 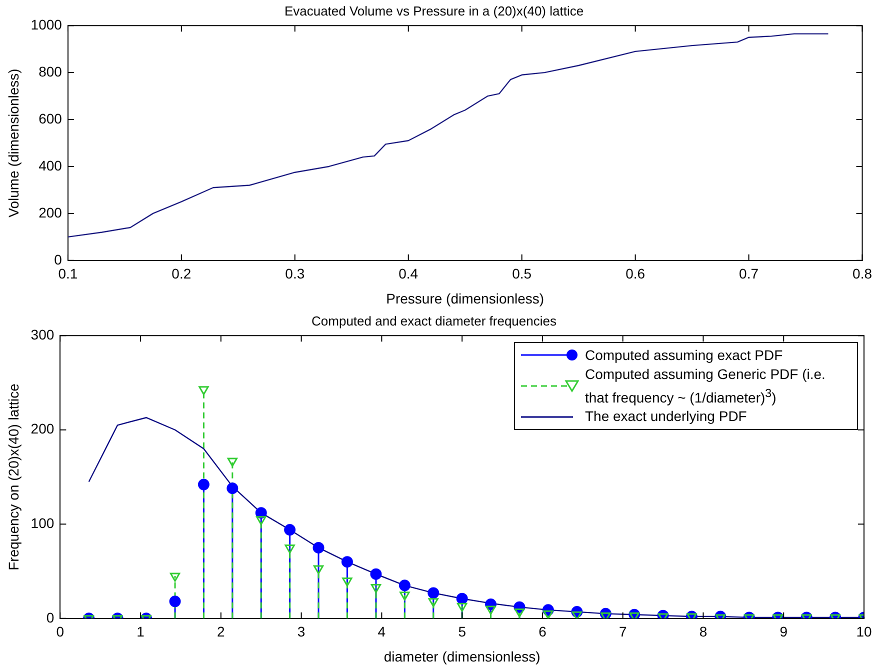 What do you see at coordinates (862, 274) in the screenshot?
I see `x-tick-label: 0.8` at bounding box center [862, 274].